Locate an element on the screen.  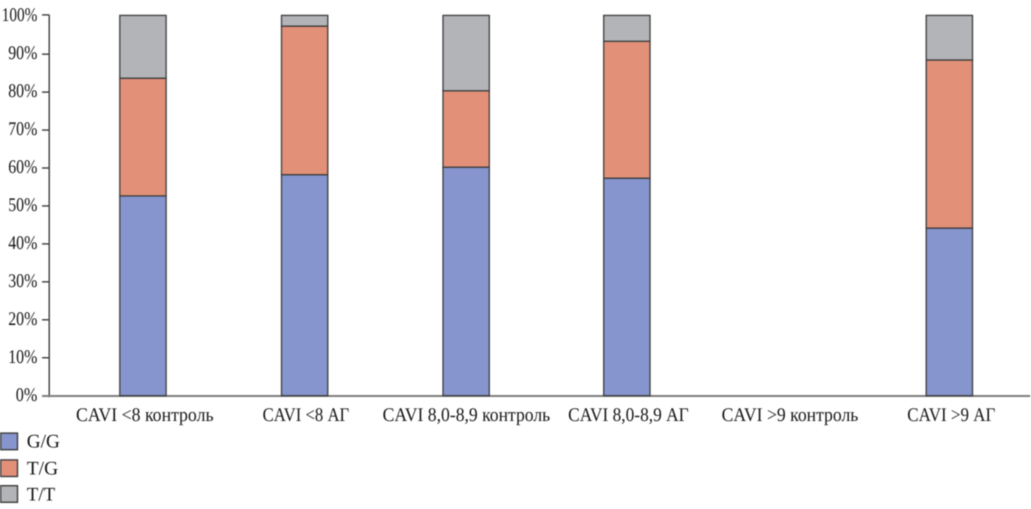
svg-text: CAVI >9 АГ is located at coordinates (951, 415).